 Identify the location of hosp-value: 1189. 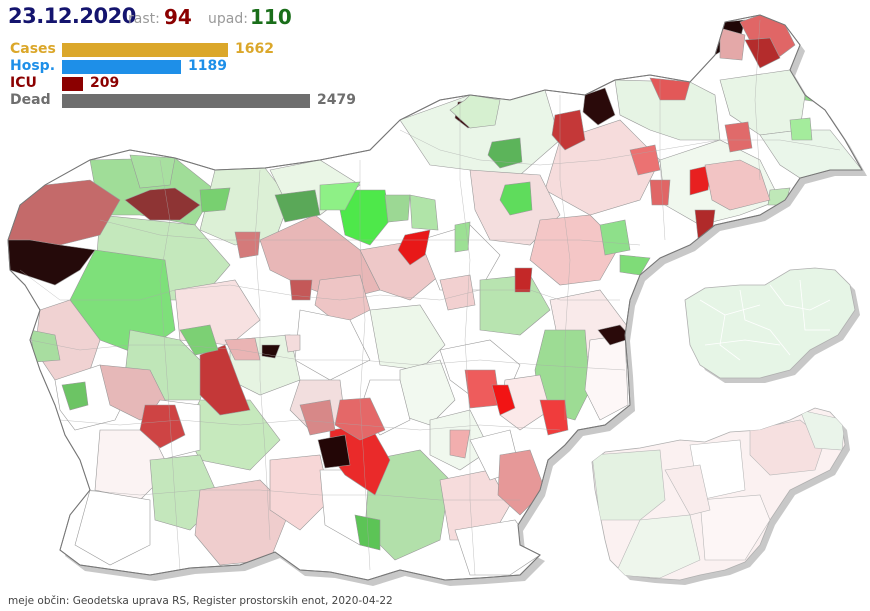
(207, 66).